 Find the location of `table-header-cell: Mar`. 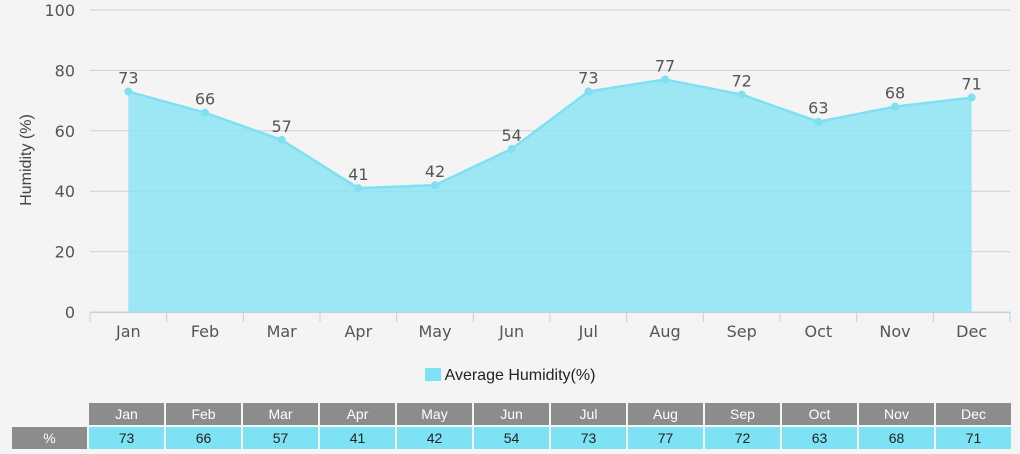

table-header-cell: Mar is located at coordinates (280, 414).